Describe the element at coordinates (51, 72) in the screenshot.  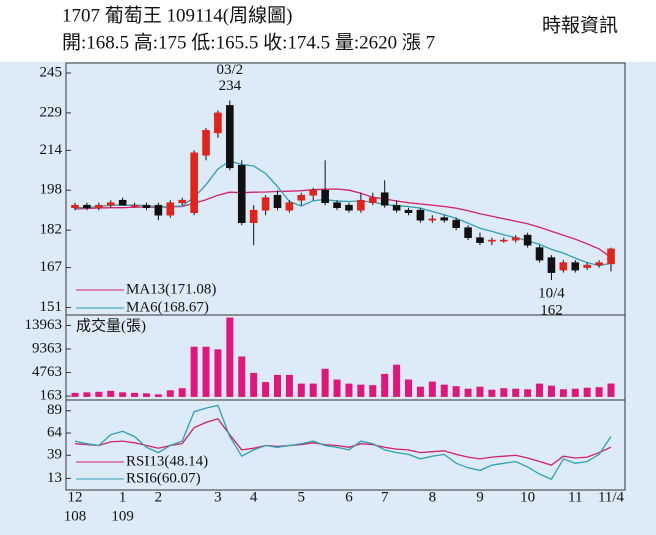
I see `y-tick-label: 245` at that location.